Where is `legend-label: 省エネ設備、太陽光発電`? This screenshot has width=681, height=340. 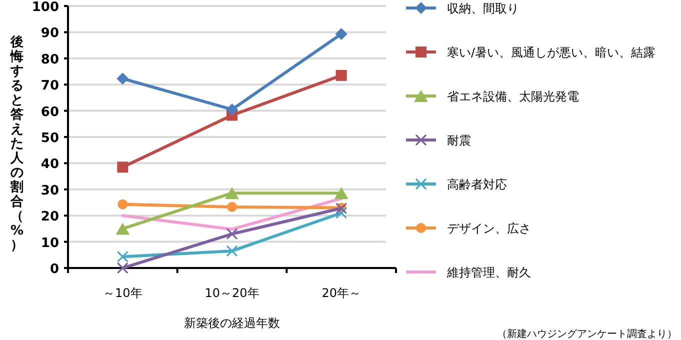 legend-label: 省エネ設備、太陽光発電 is located at coordinates (513, 97).